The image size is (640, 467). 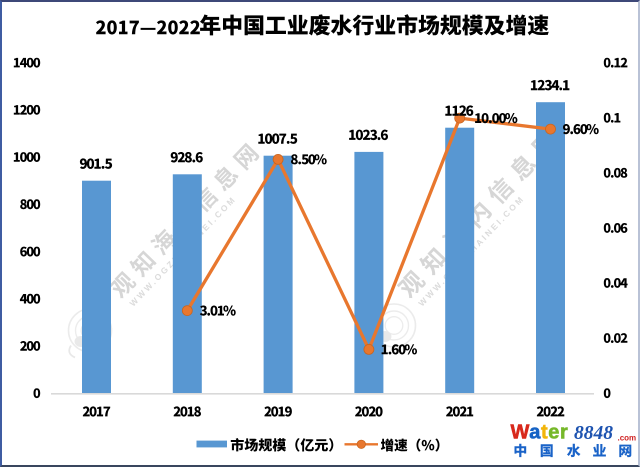 What do you see at coordinates (540, 433) in the screenshot?
I see `svg-text: Water` at bounding box center [540, 433].